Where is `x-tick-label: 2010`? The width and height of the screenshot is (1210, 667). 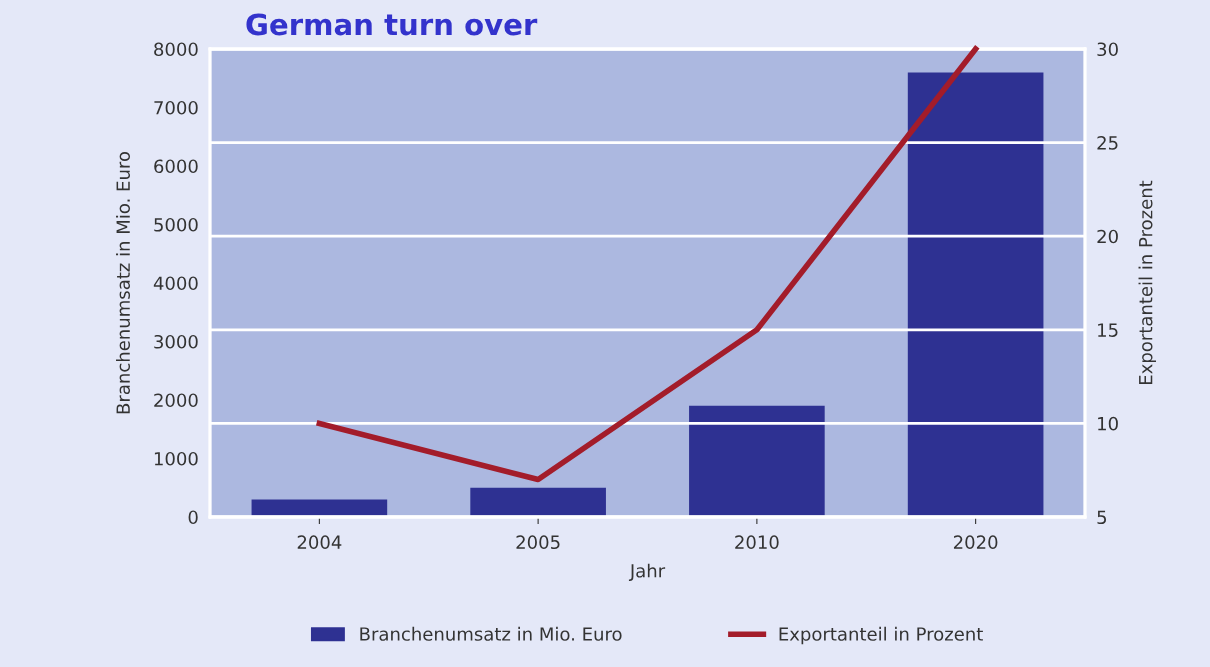 x-tick-label: 2010 is located at coordinates (757, 542).